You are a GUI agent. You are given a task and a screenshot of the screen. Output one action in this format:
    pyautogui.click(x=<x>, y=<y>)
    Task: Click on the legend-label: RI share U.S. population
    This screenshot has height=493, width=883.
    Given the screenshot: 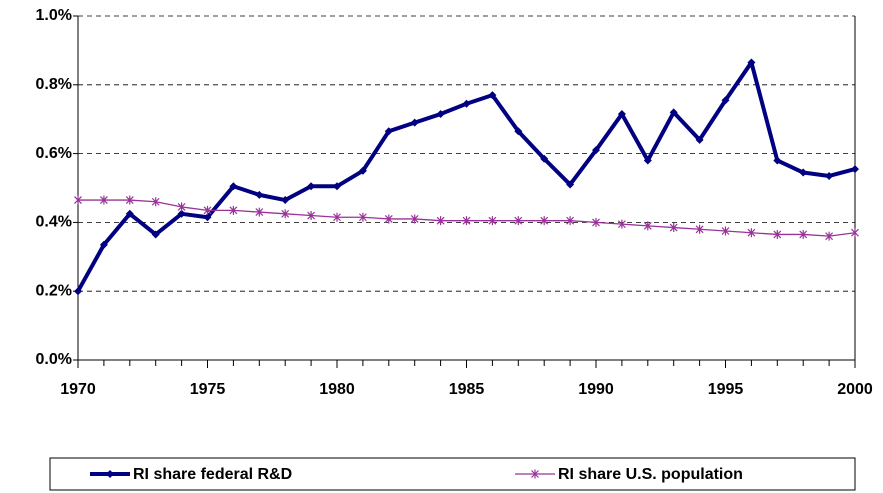 What is the action you would take?
    pyautogui.click(x=650, y=474)
    